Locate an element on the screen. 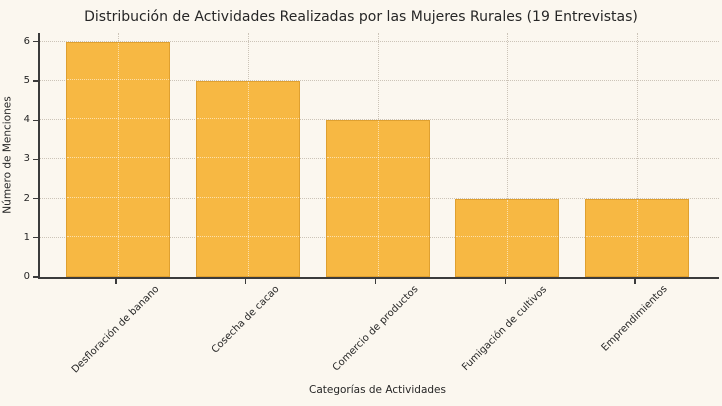  y-tick-label: 5 is located at coordinates (26, 80).